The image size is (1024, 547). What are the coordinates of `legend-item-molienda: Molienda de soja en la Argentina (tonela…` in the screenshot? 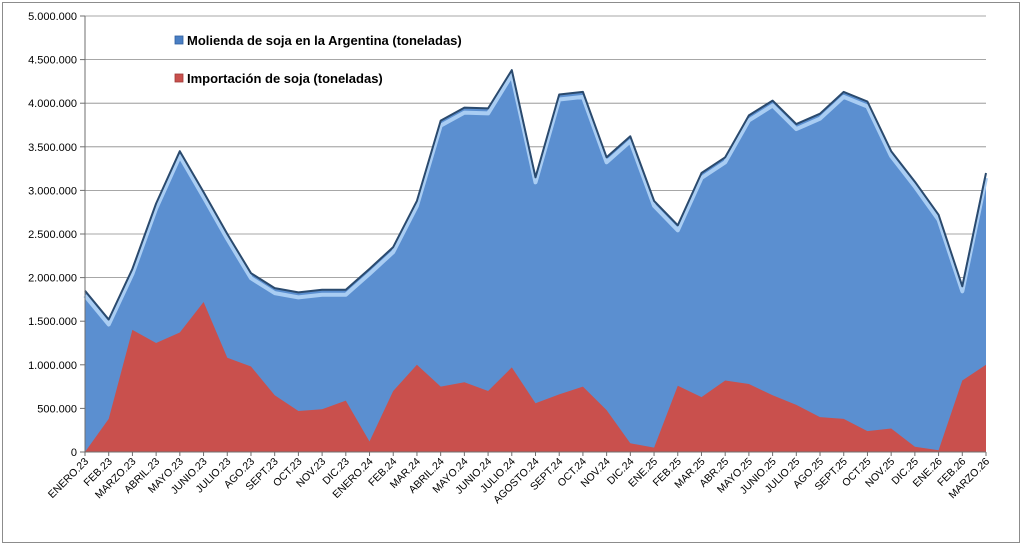 It's located at (318, 40).